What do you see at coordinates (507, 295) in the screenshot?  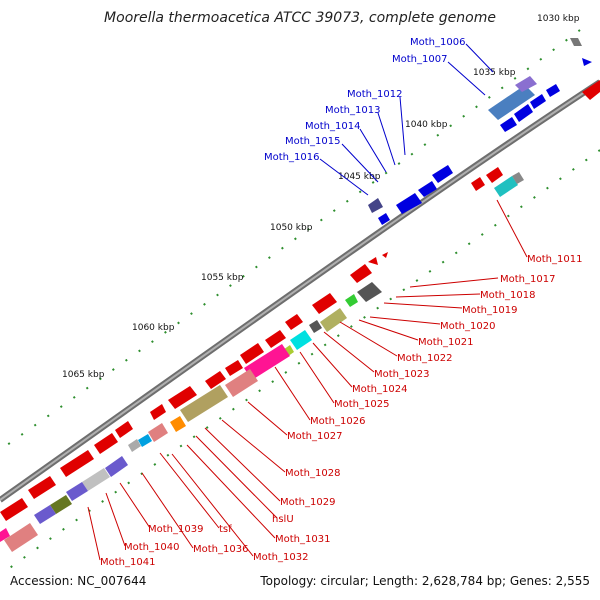 I see `gene-label: Moth_1018` at bounding box center [507, 295].